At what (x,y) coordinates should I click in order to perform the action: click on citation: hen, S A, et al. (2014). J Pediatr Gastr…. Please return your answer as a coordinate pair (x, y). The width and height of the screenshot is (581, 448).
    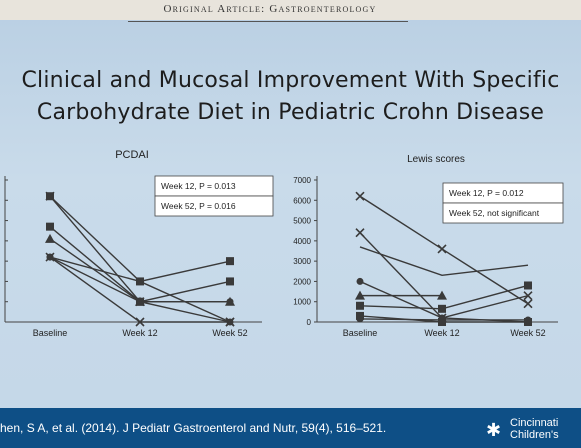
    Looking at the image, I should click on (193, 428).